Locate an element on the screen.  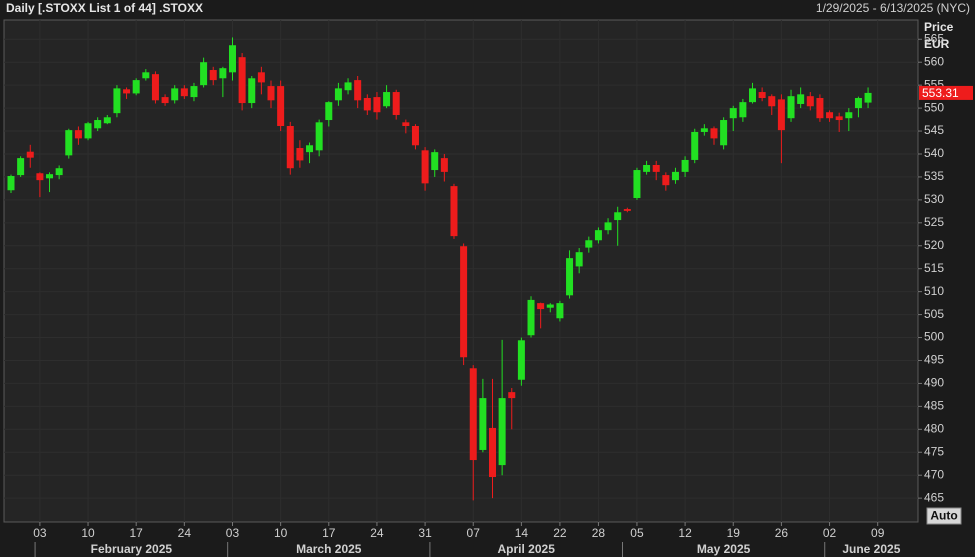
x-tick-label: 07 is located at coordinates (474, 533).